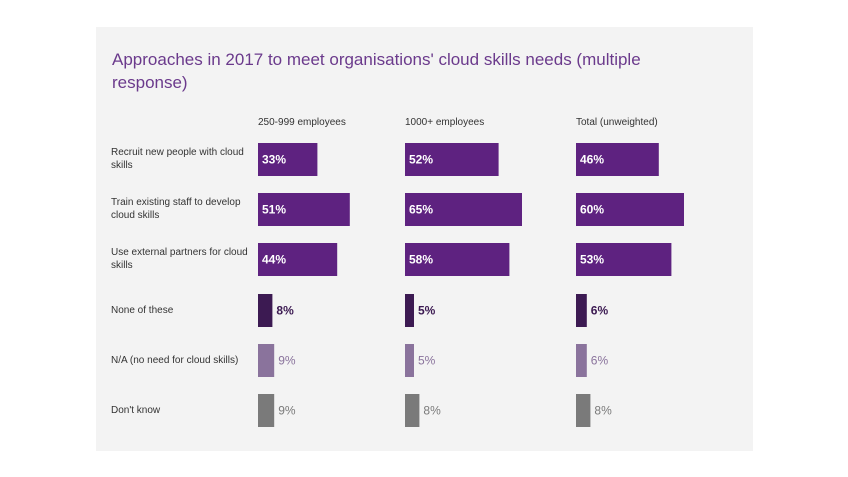 This screenshot has width=848, height=477. What do you see at coordinates (592, 210) in the screenshot?
I see `bar-value-label-r1-c2: 60%` at bounding box center [592, 210].